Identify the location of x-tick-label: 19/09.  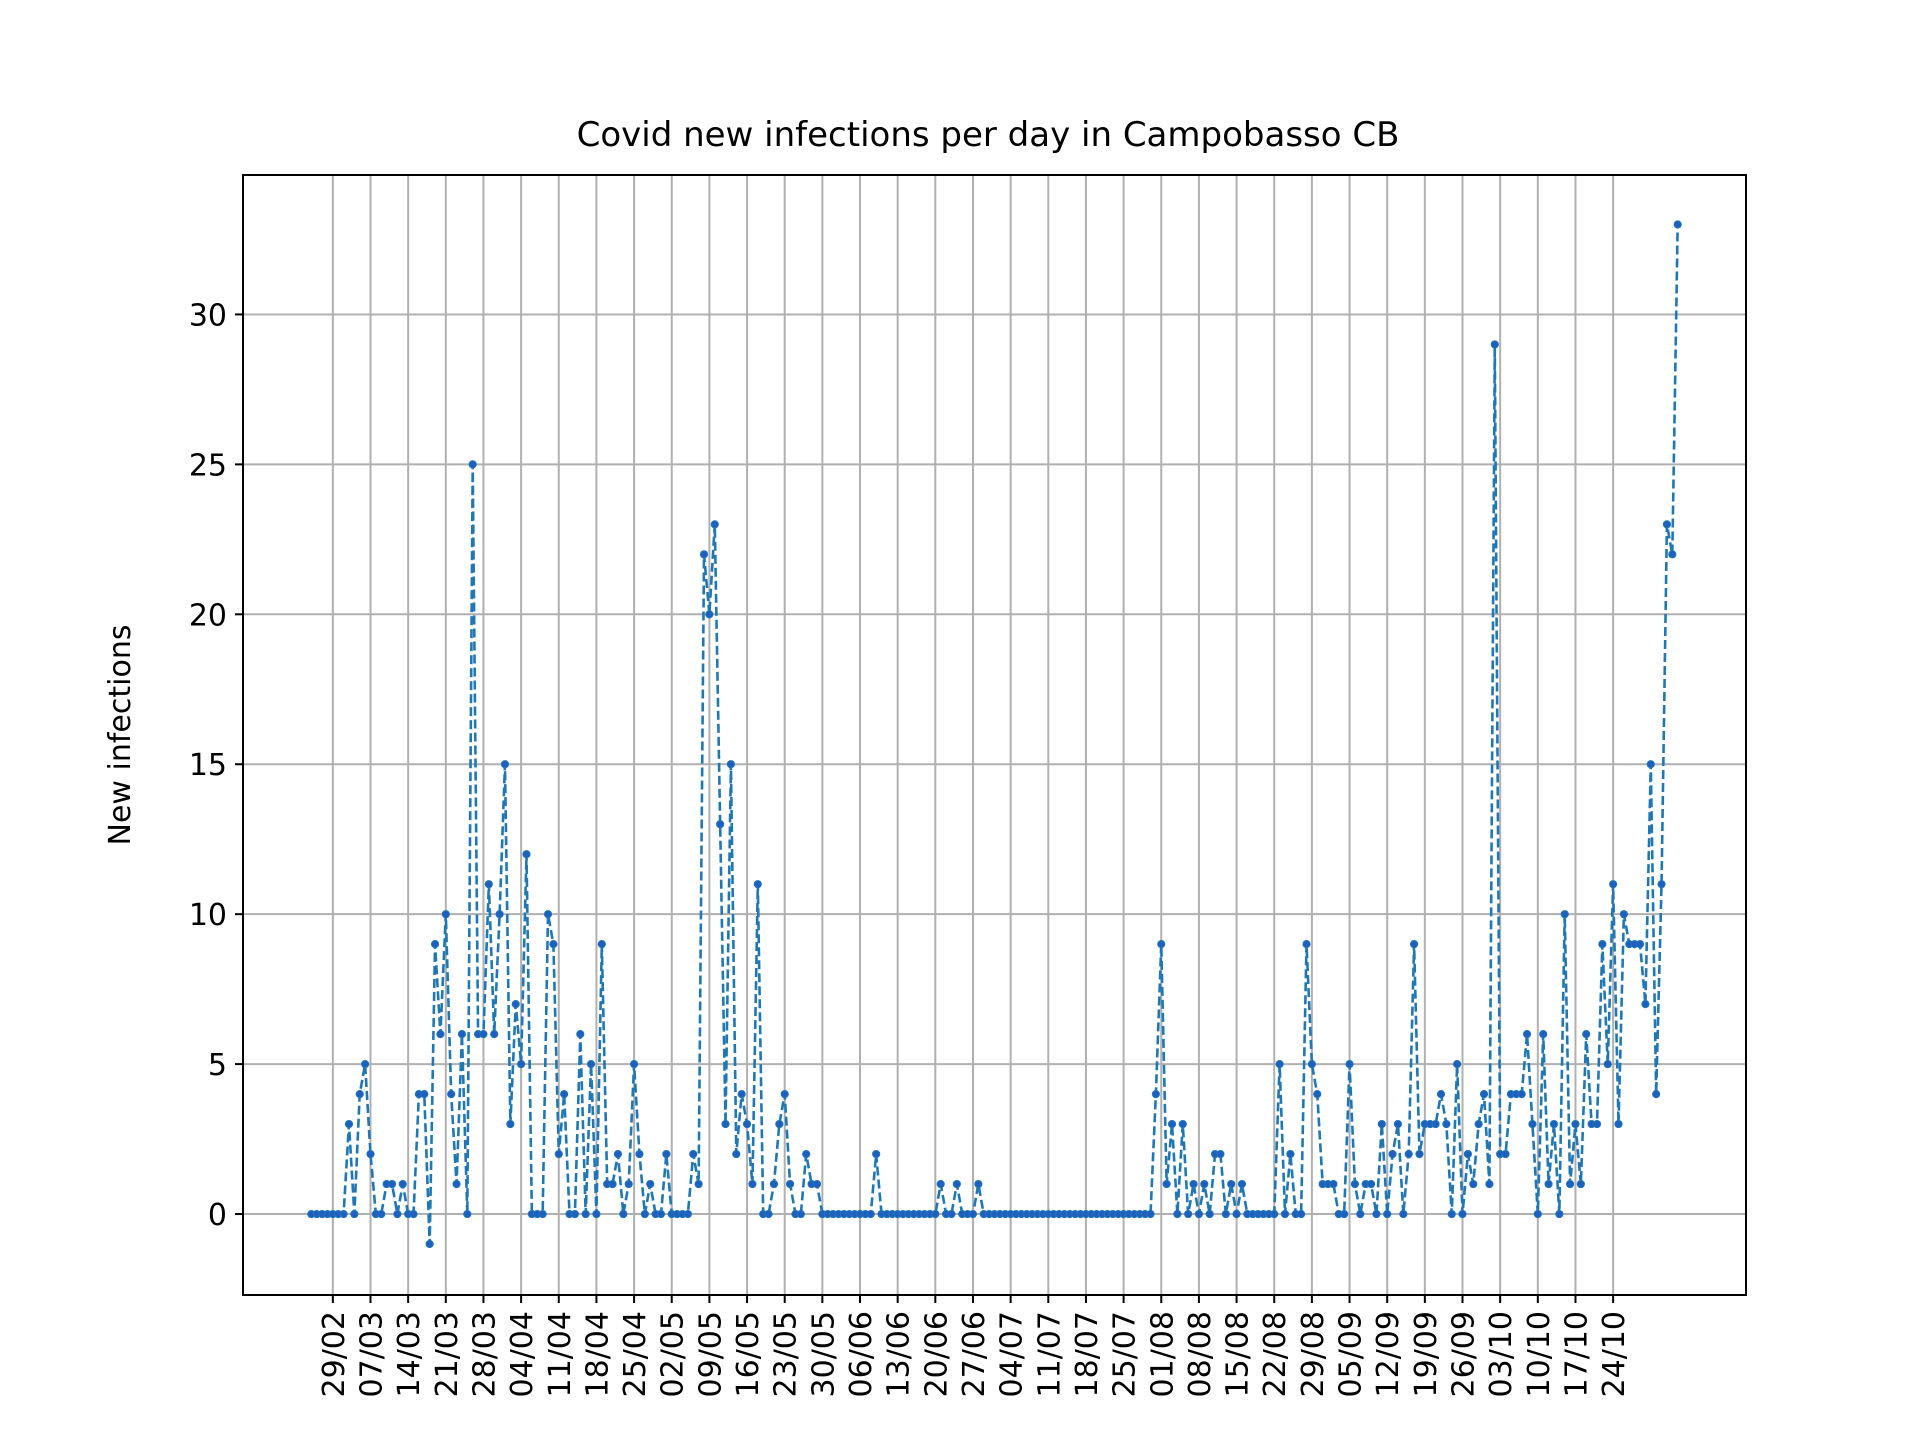
(1426, 1354).